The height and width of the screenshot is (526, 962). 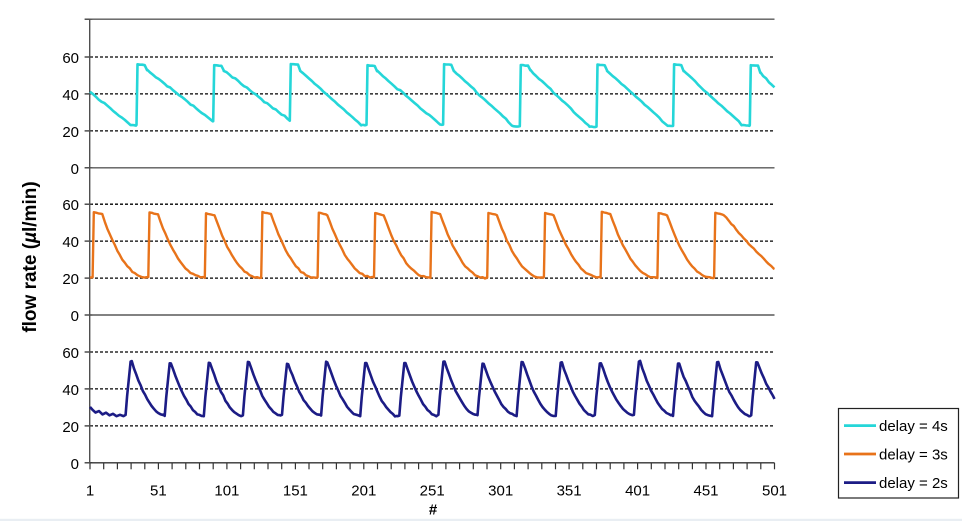 What do you see at coordinates (774, 491) in the screenshot?
I see `svg-text: 501` at bounding box center [774, 491].